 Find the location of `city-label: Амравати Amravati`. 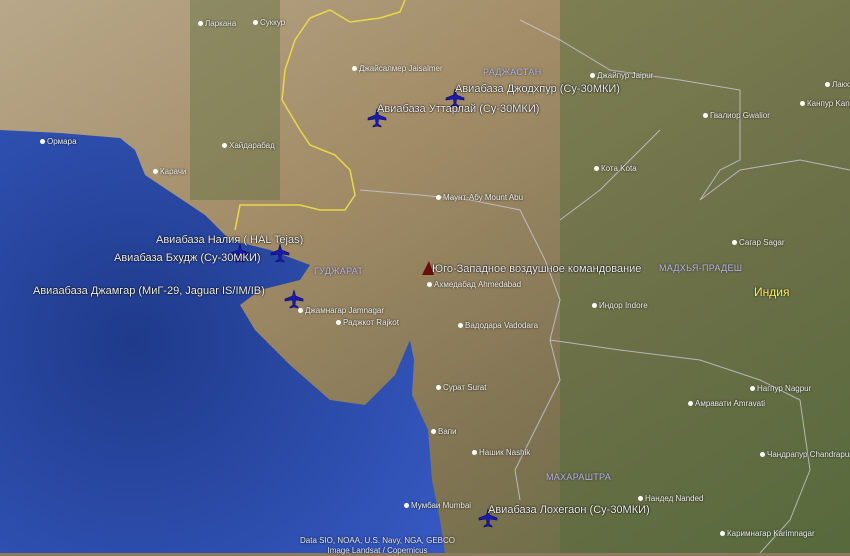

city-label: Амравати Amravati is located at coordinates (726, 403).